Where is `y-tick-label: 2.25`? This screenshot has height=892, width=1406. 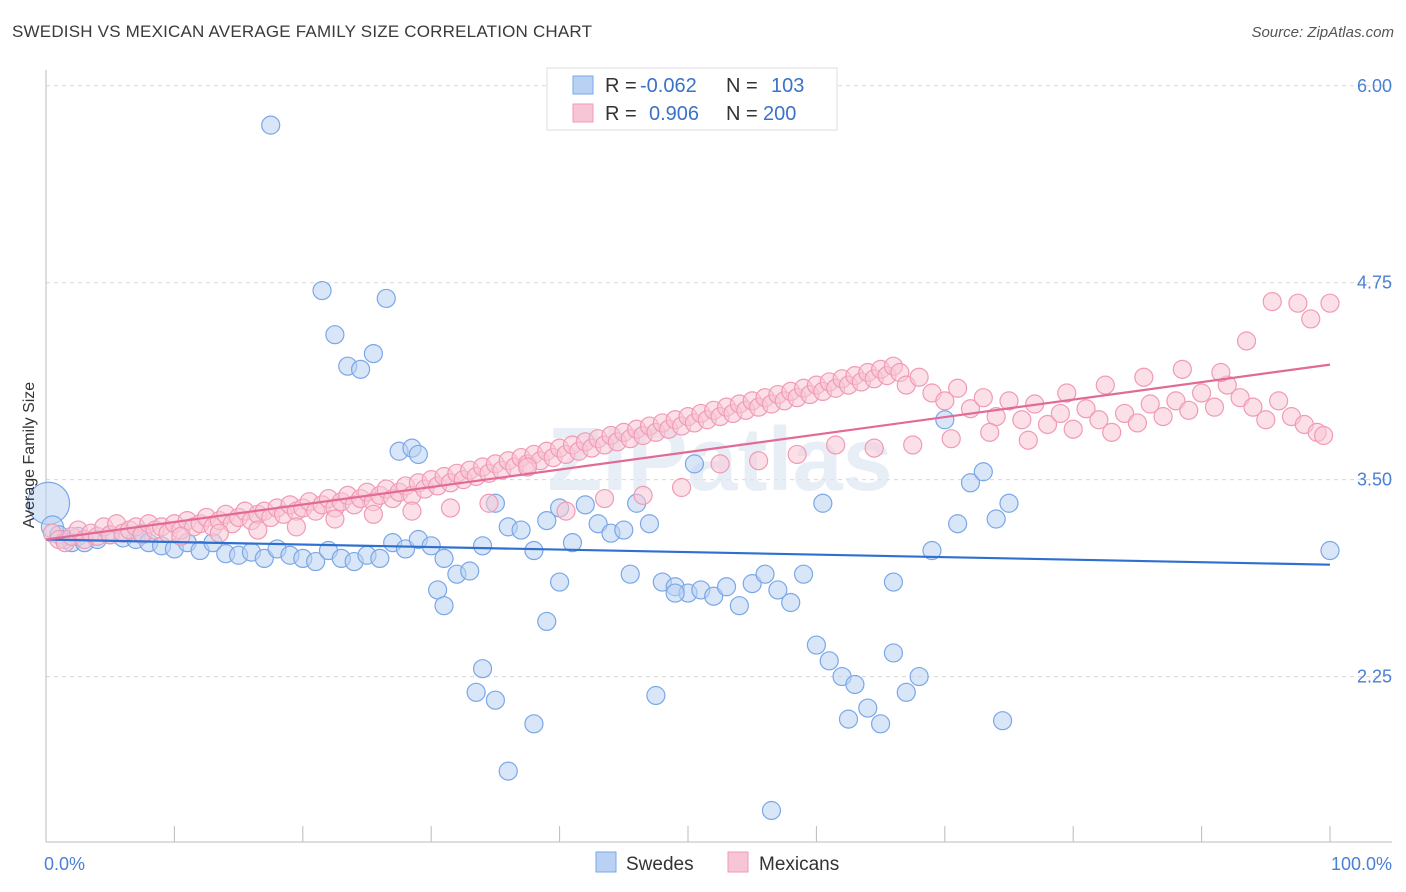
y-tick-label: 2.25 is located at coordinates (1374, 677).